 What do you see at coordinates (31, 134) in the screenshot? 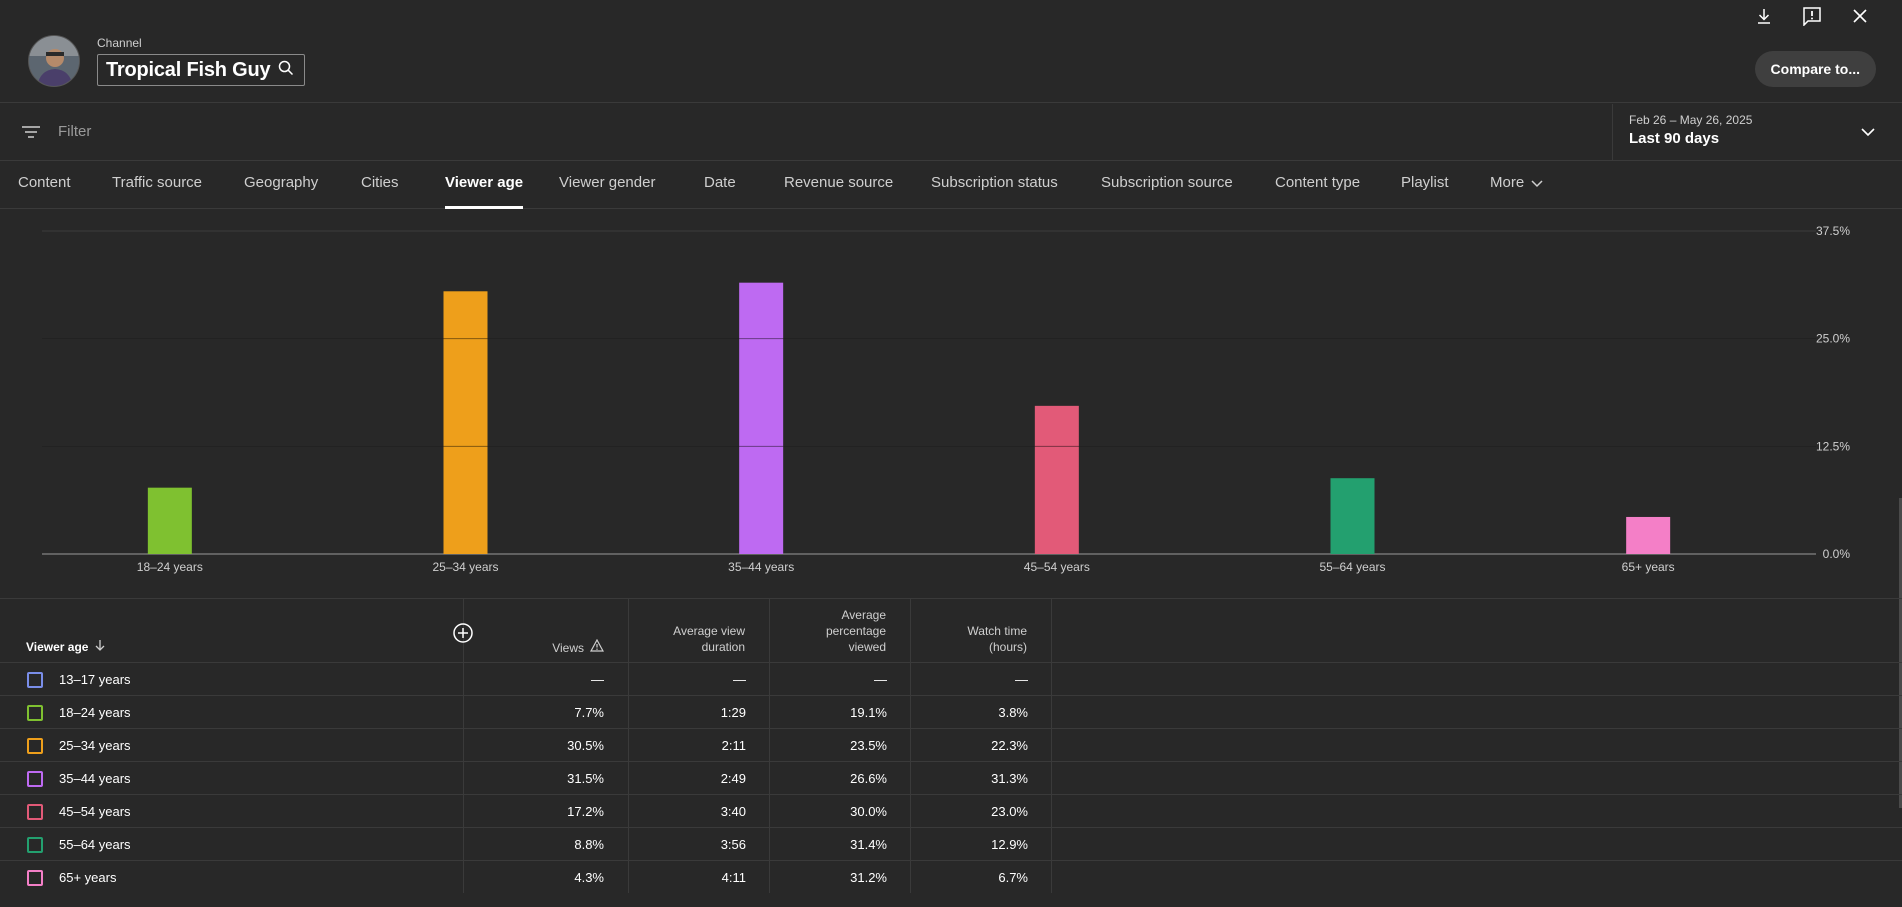
I see `filter-icon` at bounding box center [31, 134].